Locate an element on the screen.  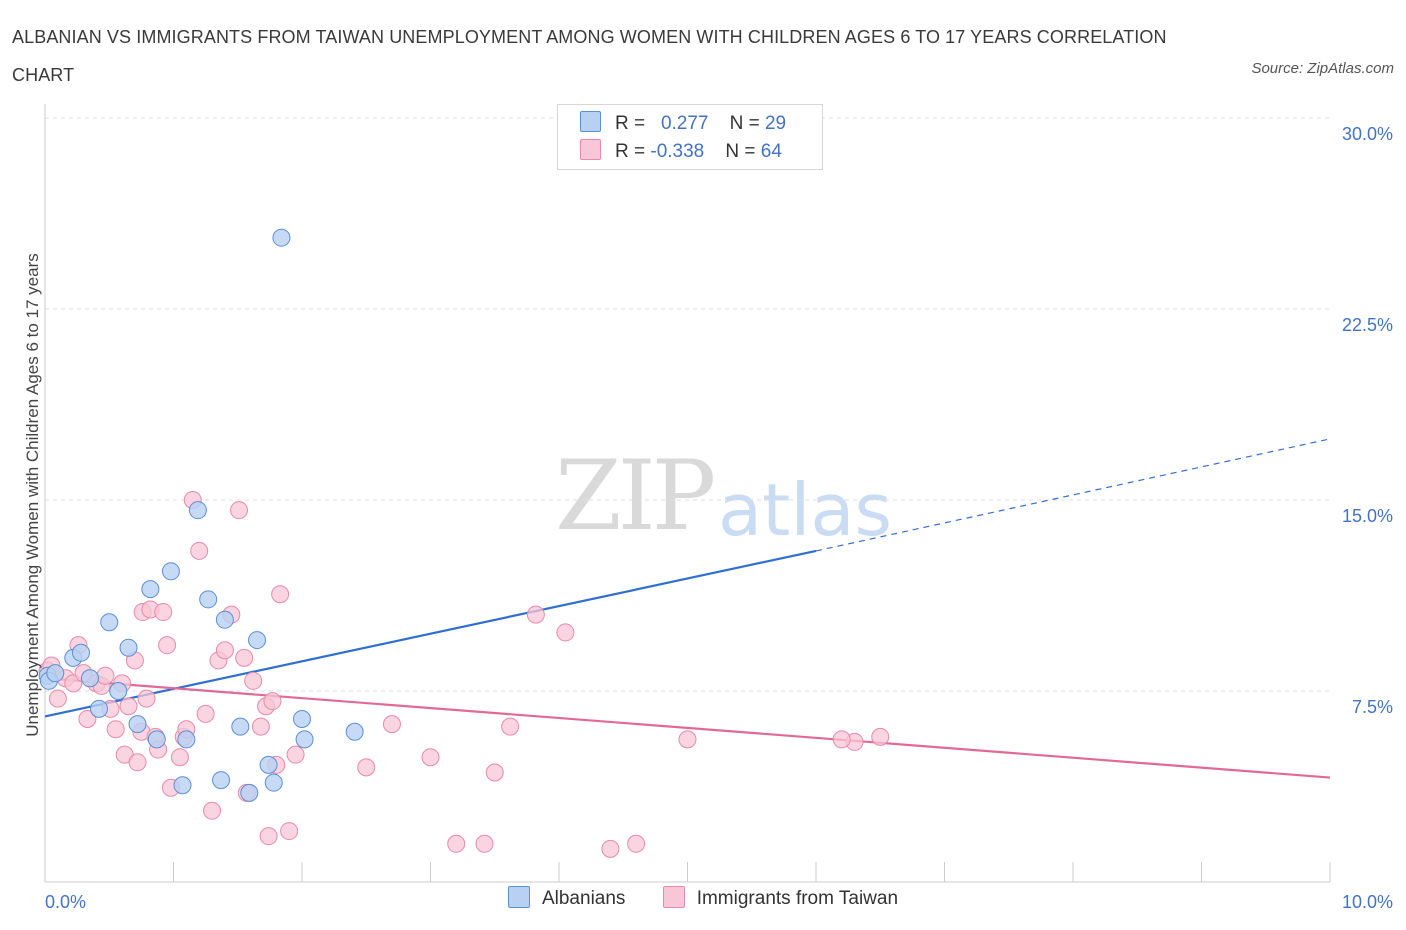
watermark-atlas: atlas is located at coordinates (805, 510).